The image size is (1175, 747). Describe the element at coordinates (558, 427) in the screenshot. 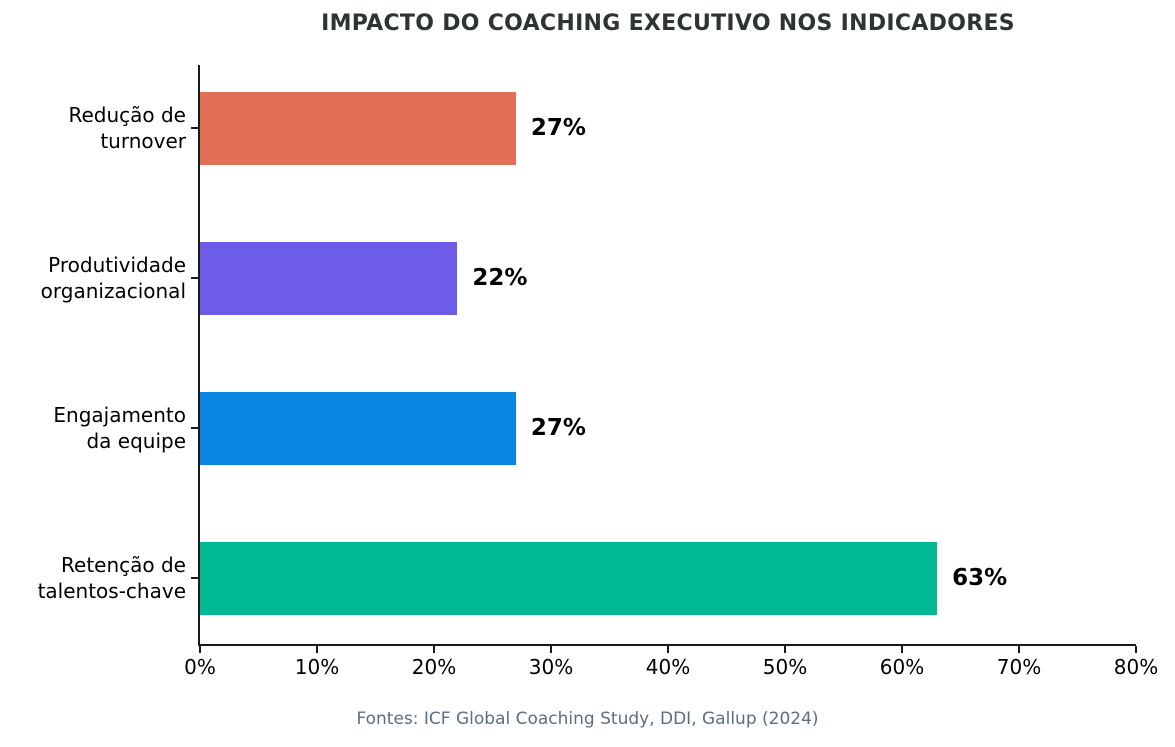

I see `bar-value-label-3: 27%` at that location.